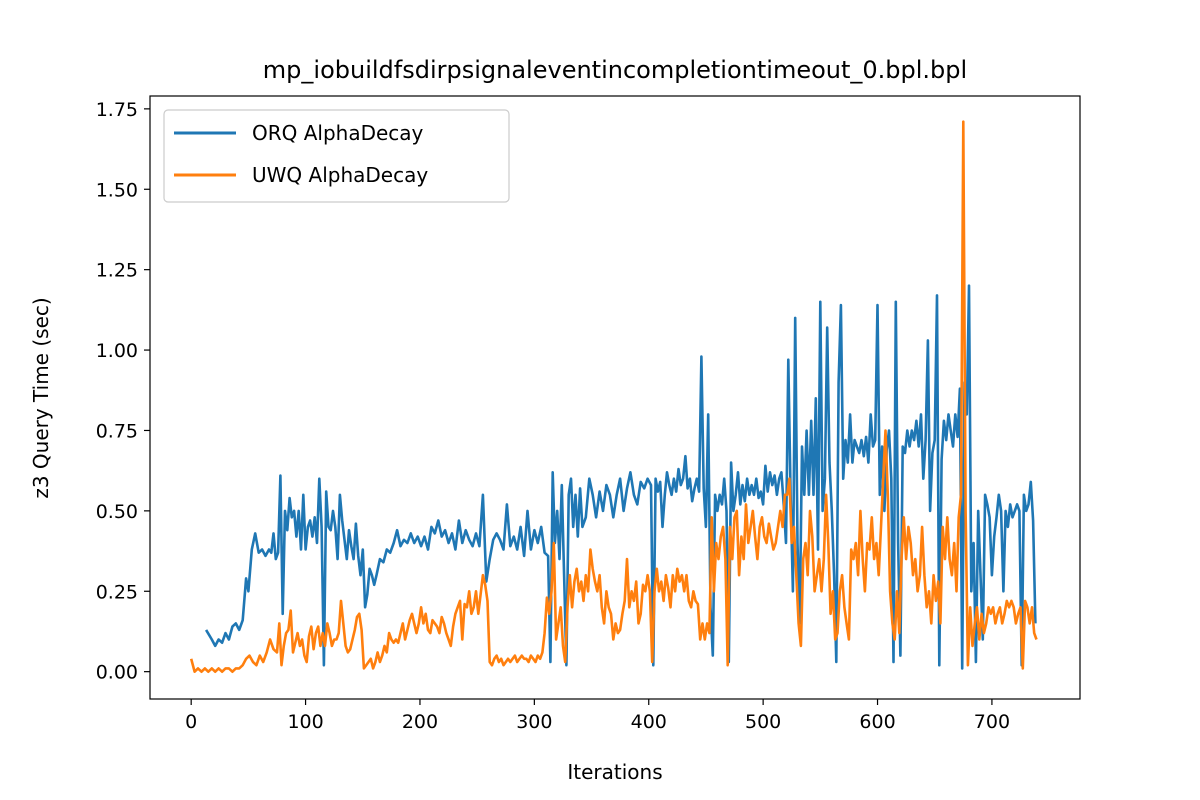 Image resolution: width=1200 pixels, height=800 pixels. What do you see at coordinates (191, 722) in the screenshot?
I see `x-tick-label: 0` at bounding box center [191, 722].